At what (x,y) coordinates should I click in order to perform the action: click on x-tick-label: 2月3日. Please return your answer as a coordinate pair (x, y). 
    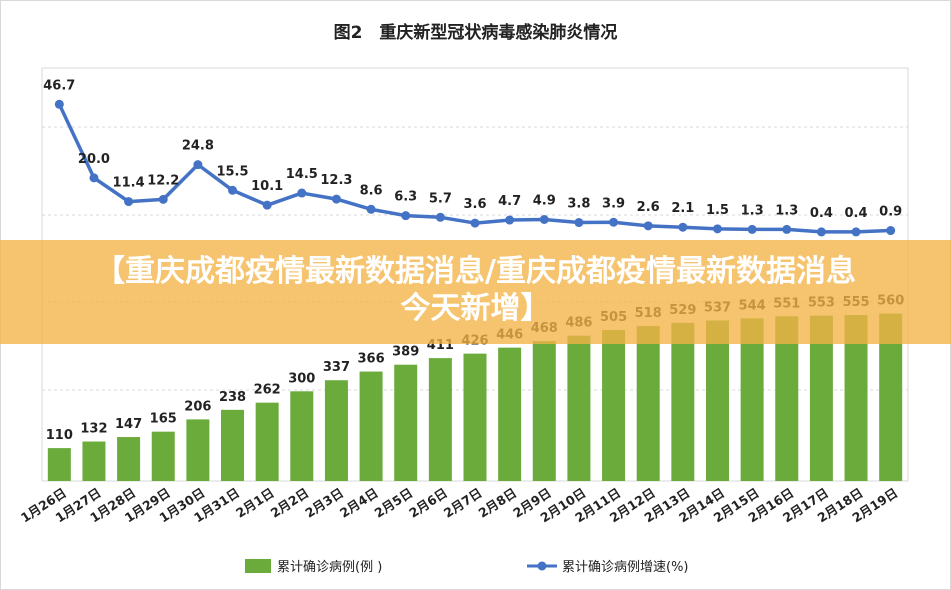
    Looking at the image, I should click on (324, 503).